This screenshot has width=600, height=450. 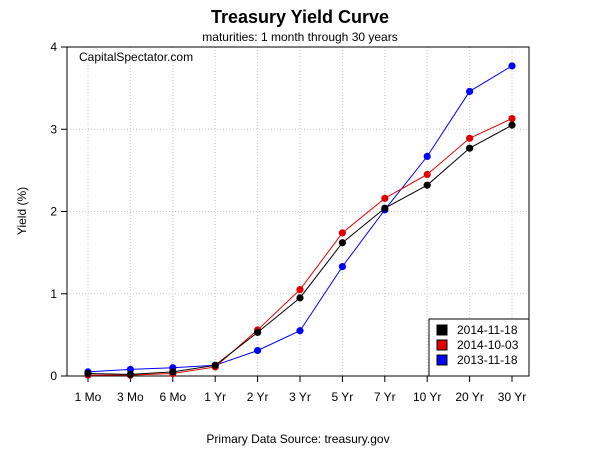 What do you see at coordinates (53, 376) in the screenshot?
I see `y-tick-label: 0` at bounding box center [53, 376].